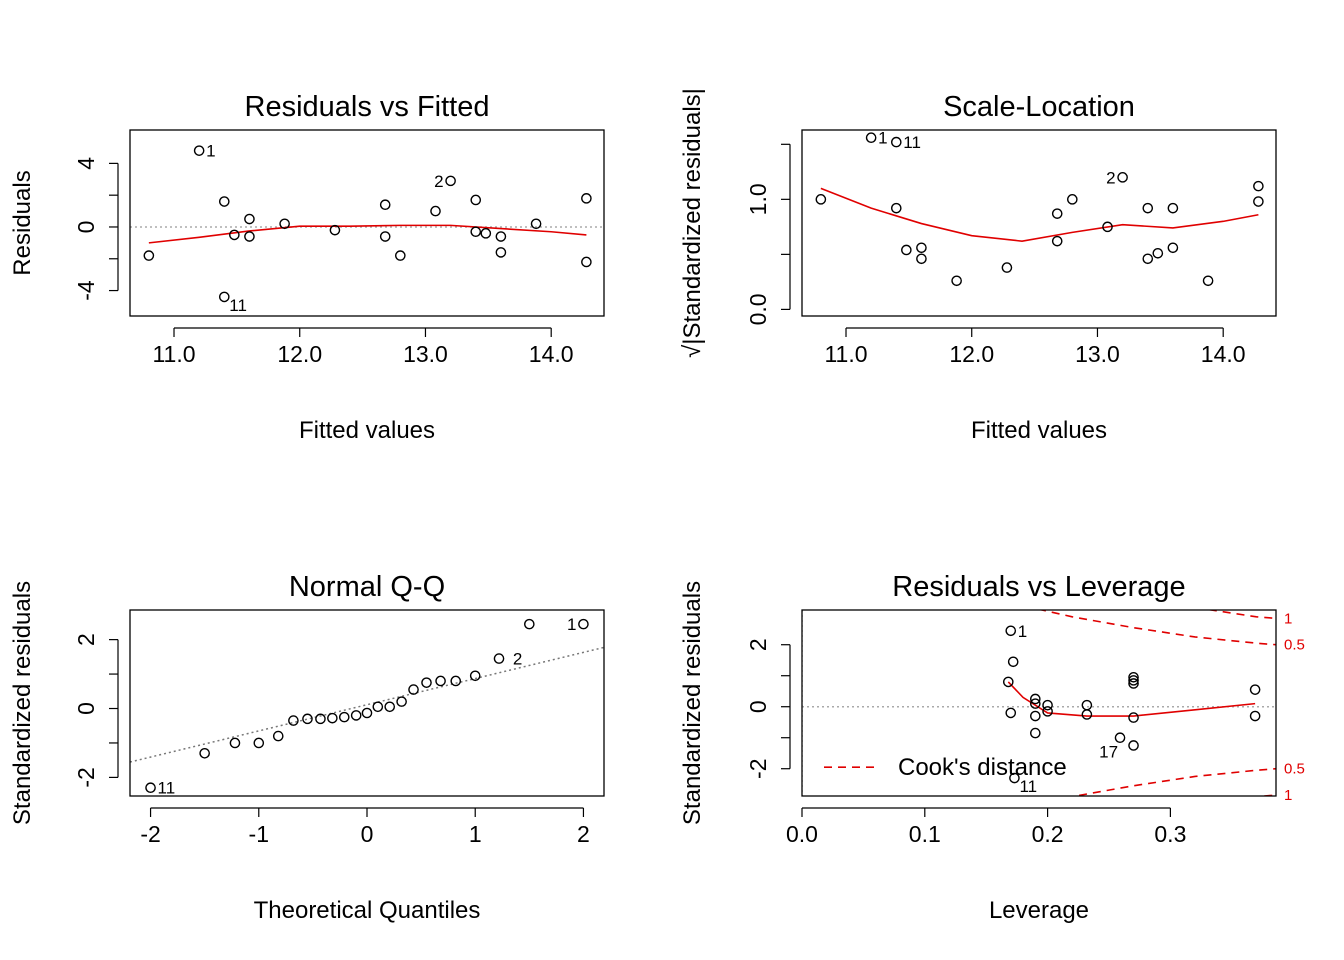 This screenshot has width=1344, height=960. Describe the element at coordinates (22, 222) in the screenshot. I see `y-axis-label: Residuals` at that location.